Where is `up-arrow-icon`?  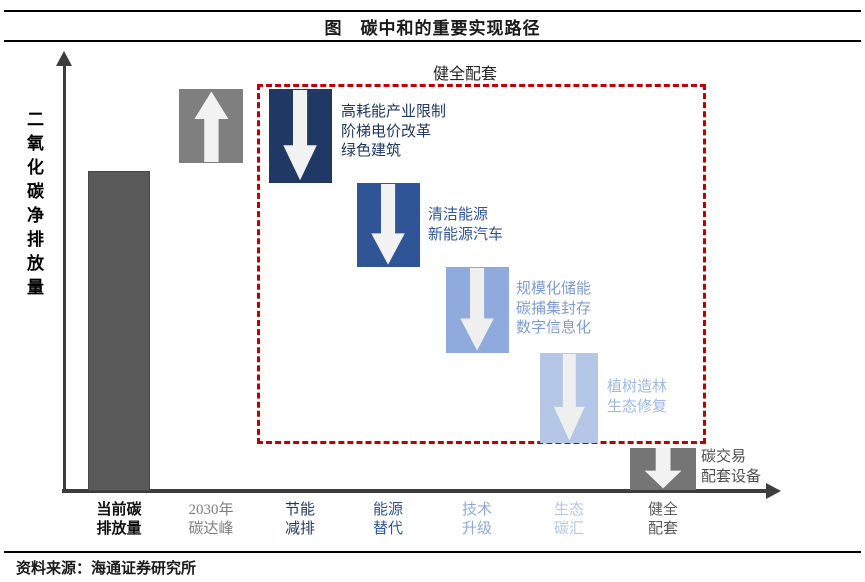
up-arrow-icon is located at coordinates (211, 127).